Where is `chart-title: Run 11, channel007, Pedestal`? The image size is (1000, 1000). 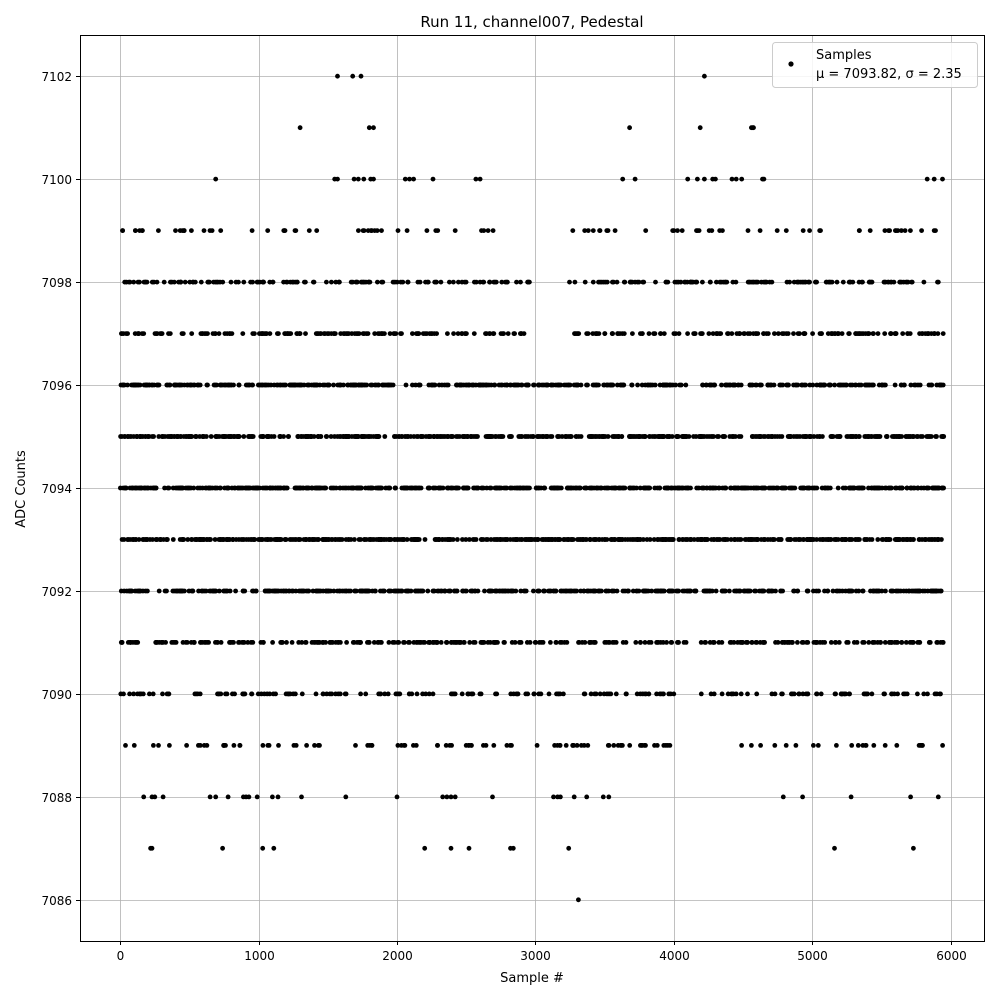 chart-title: Run 11, channel007, Pedestal is located at coordinates (531, 22).